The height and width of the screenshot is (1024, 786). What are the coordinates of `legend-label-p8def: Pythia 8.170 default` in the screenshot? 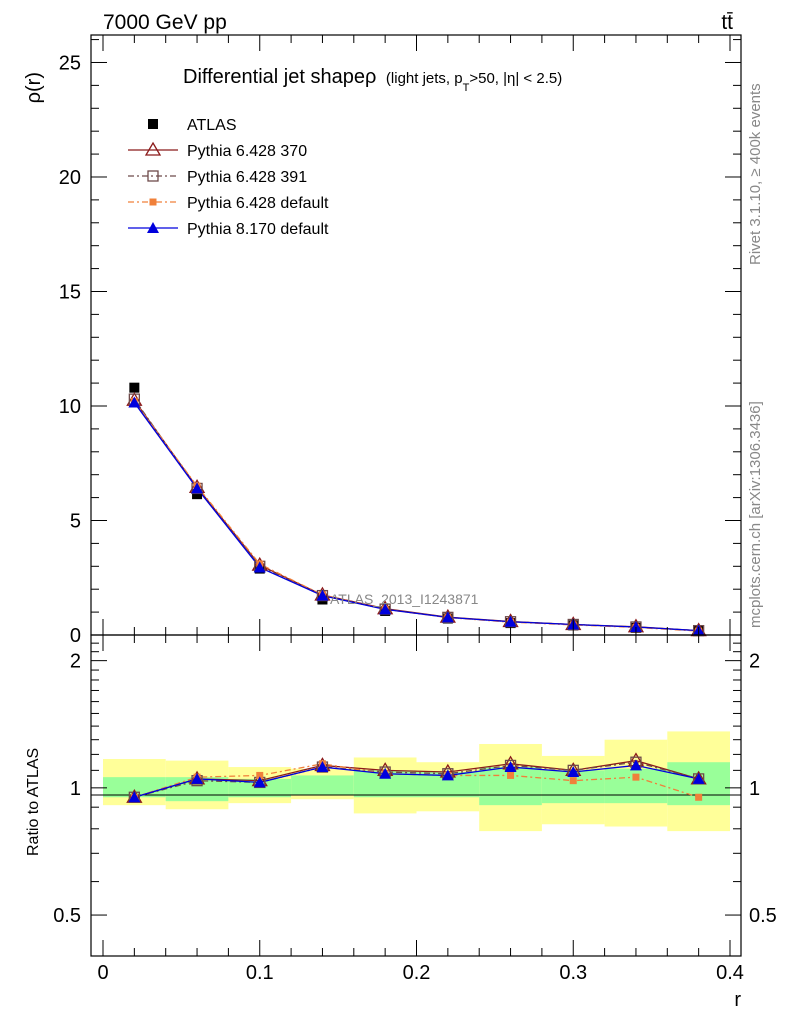 It's located at (258, 229).